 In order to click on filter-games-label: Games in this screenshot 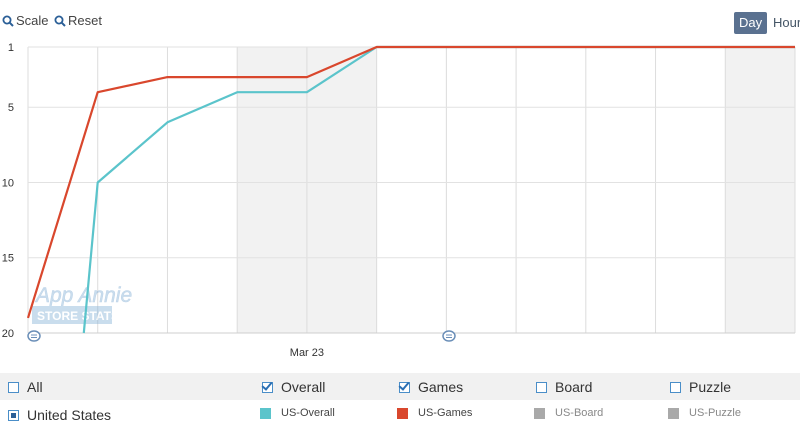, I will do `click(441, 387)`.